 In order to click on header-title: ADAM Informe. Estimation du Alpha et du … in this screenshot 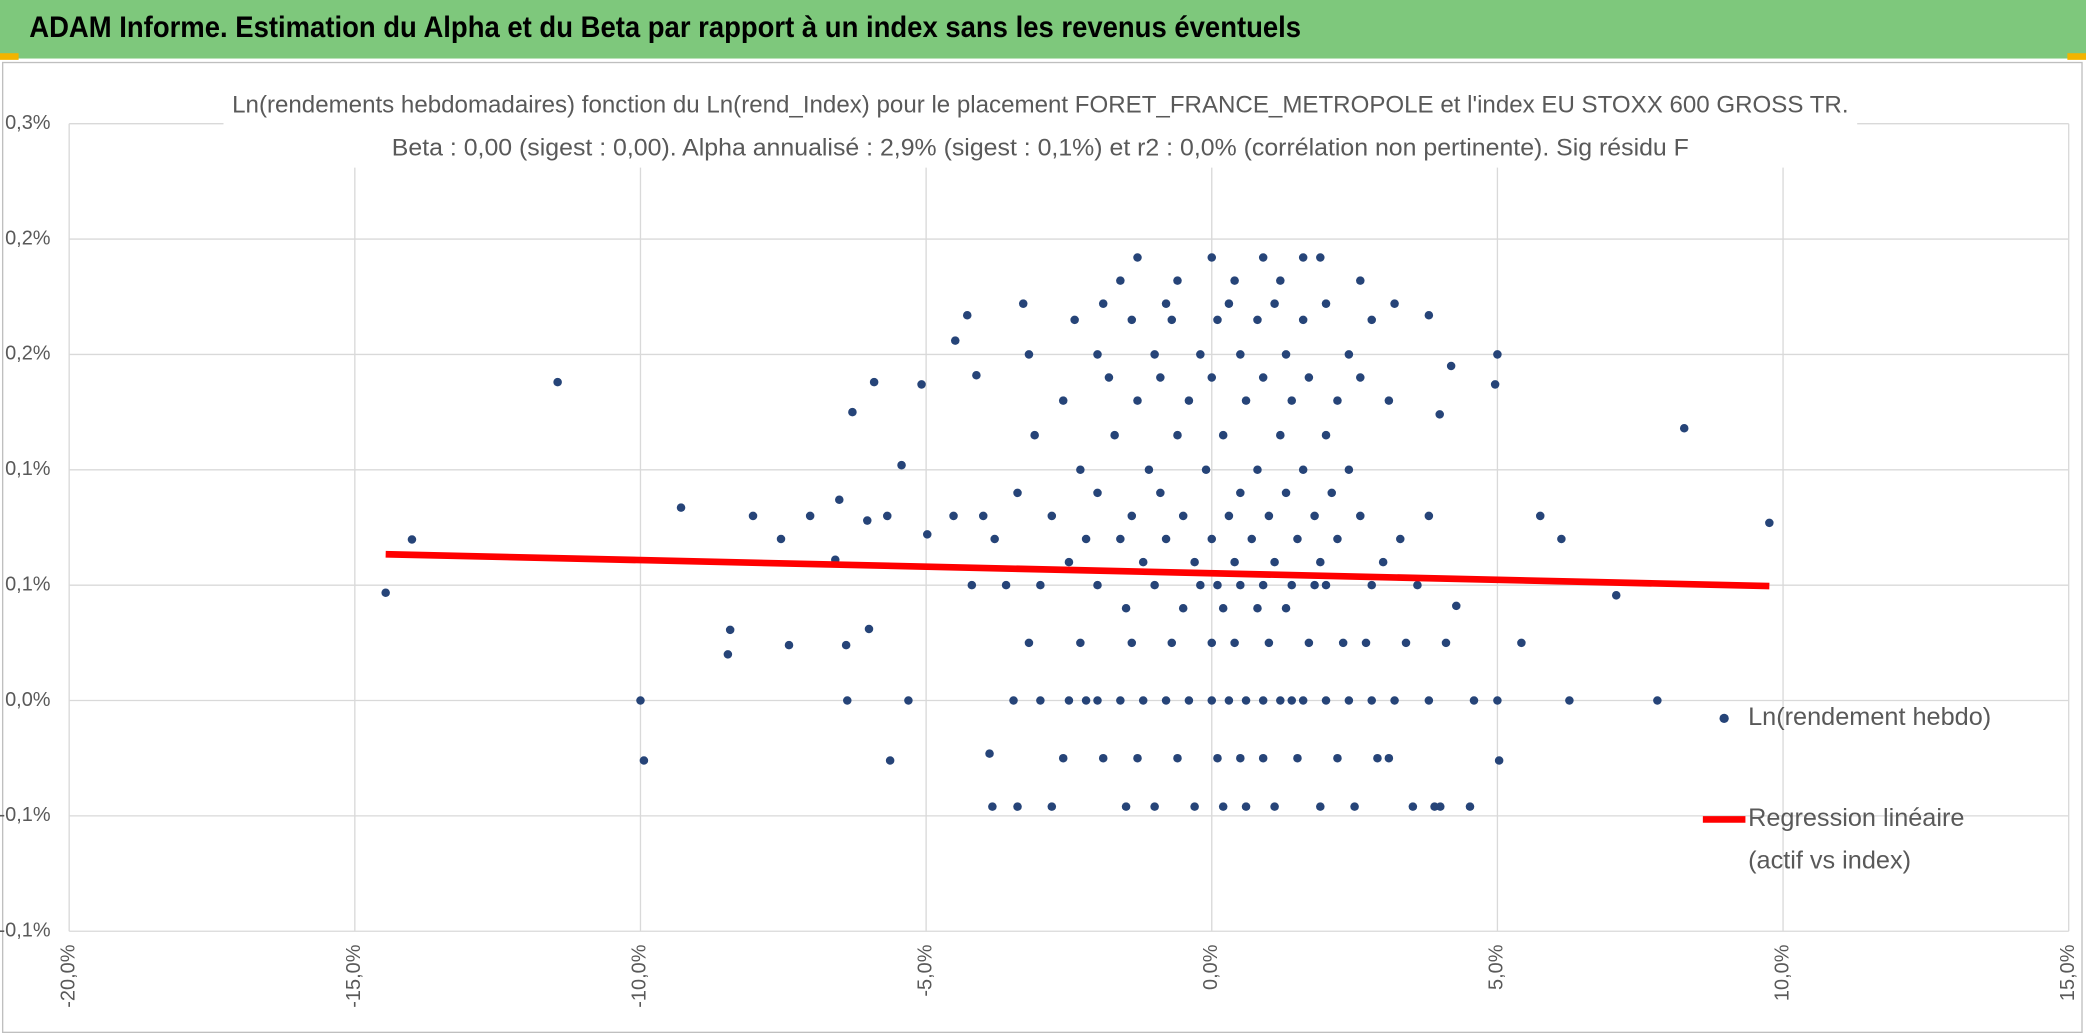, I will do `click(665, 28)`.